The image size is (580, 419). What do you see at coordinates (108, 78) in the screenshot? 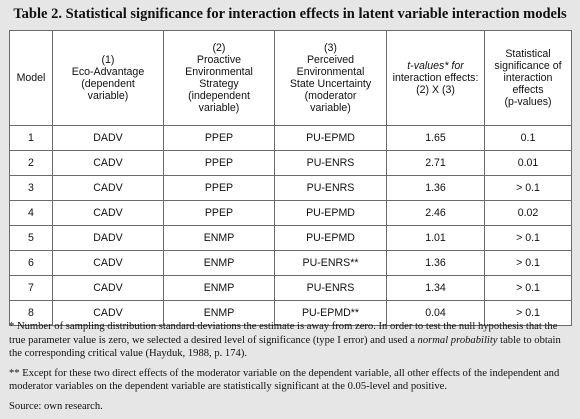
I see `header-eco-advantage: (1) Eco-Advantage (dependent variable)` at bounding box center [108, 78].